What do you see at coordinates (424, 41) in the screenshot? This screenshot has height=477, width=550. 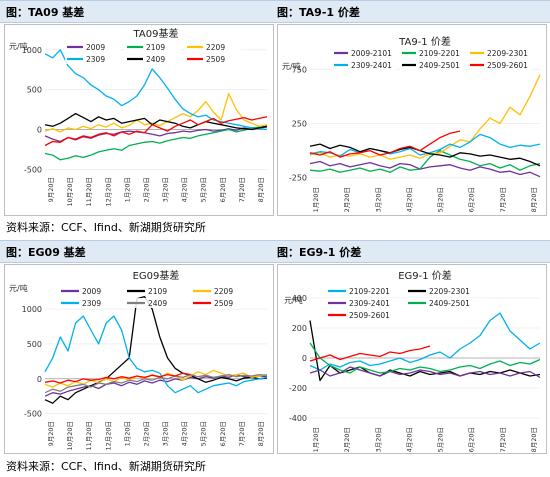 I see `chart-title: TA9-1 价差` at bounding box center [424, 41].